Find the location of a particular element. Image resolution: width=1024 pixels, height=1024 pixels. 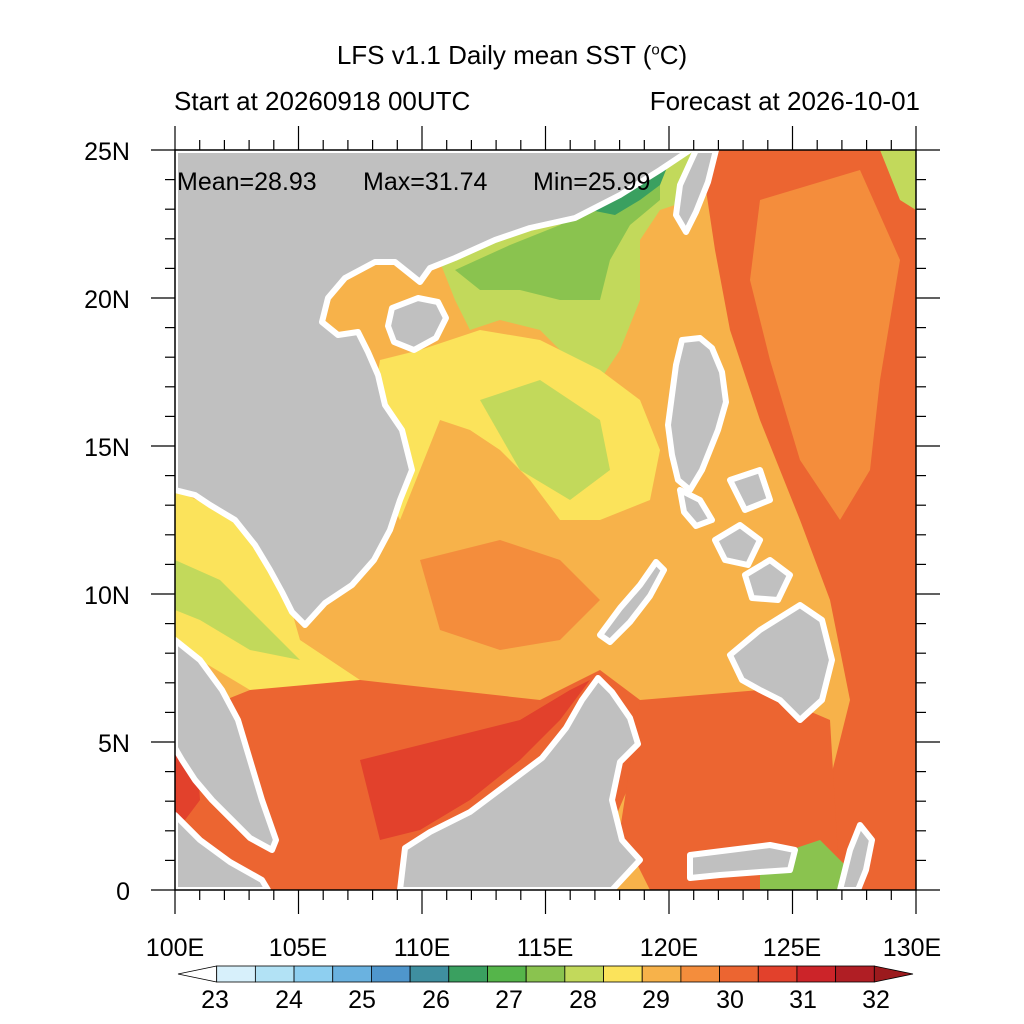

land-luzon is located at coordinates (697, 414).